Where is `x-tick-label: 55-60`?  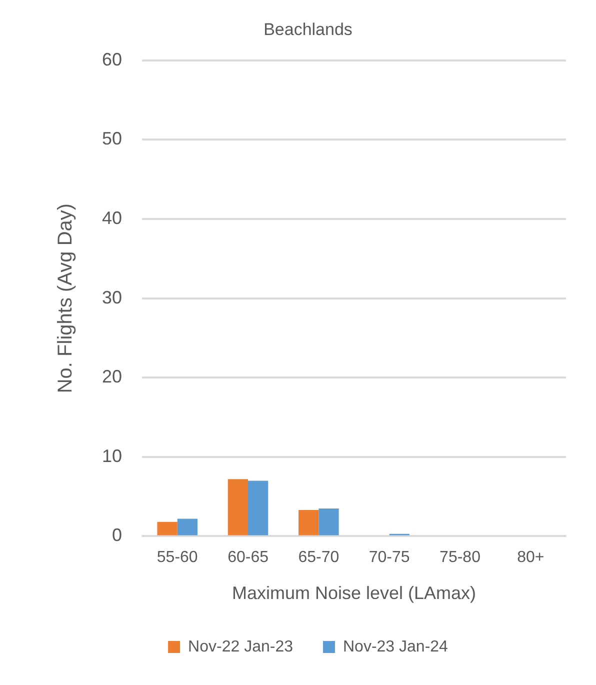
x-tick-label: 55-60 is located at coordinates (177, 557).